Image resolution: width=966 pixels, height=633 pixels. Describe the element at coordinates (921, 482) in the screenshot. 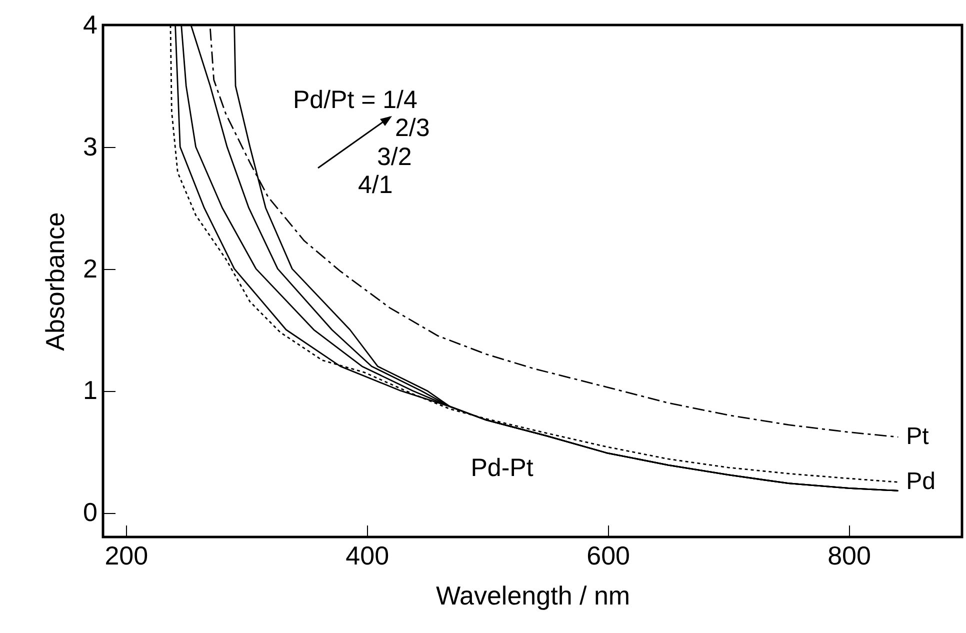

I see `series-label: Pd` at that location.